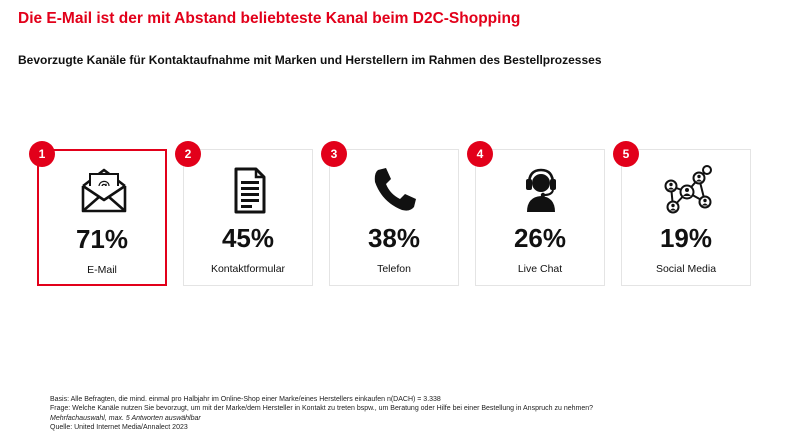  I want to click on rank-badge: 3, so click(334, 154).